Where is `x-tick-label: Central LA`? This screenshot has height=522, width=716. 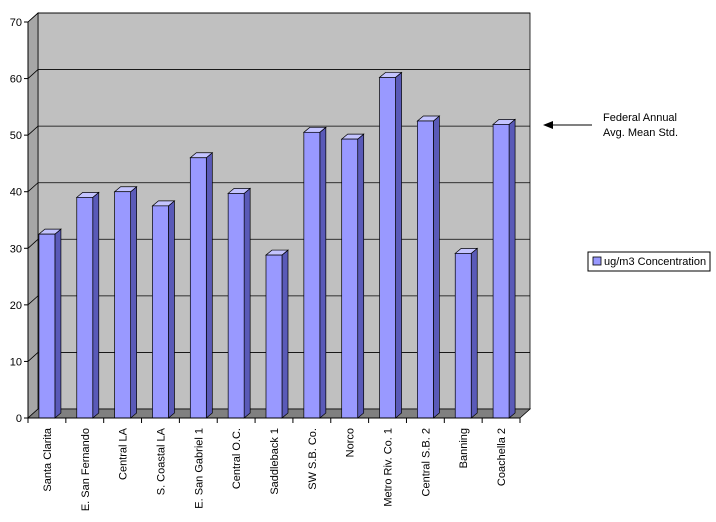
x-tick-label: Central LA is located at coordinates (124, 453).